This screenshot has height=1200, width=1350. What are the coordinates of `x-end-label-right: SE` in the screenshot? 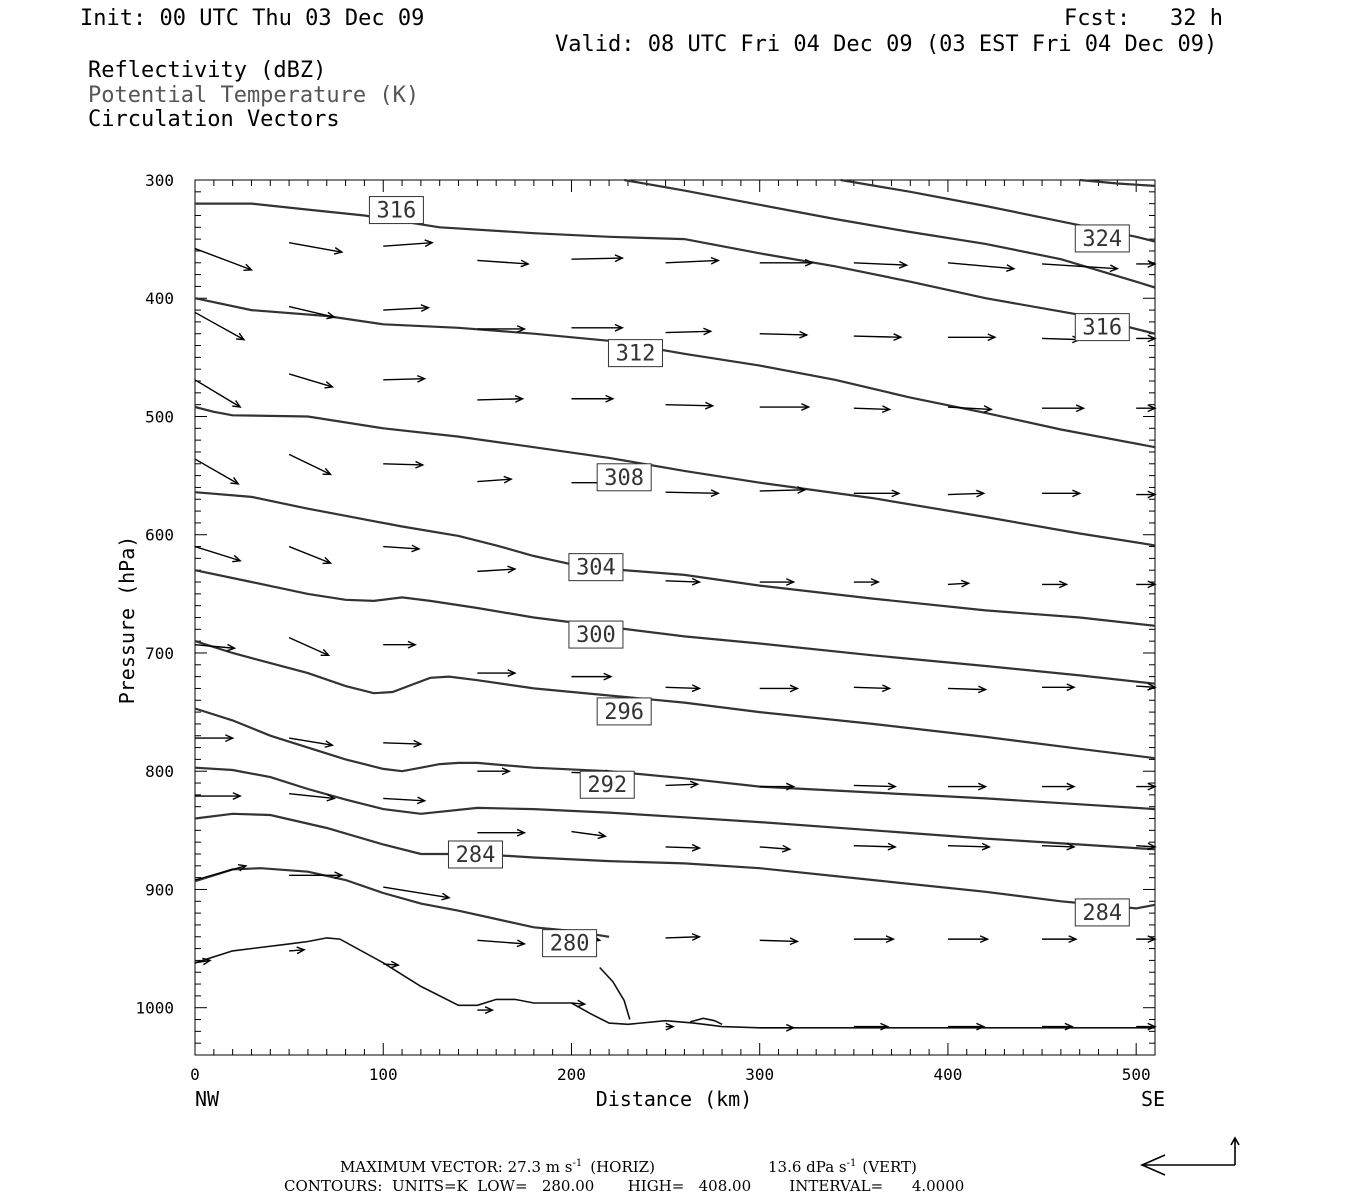 It's located at (1153, 1099).